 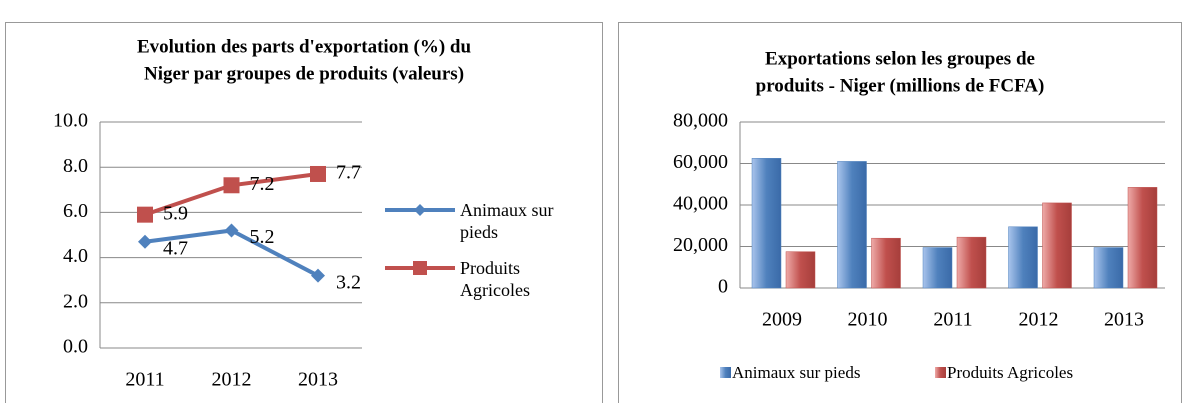 I want to click on y-tick-label: 8.0, so click(x=75, y=166).